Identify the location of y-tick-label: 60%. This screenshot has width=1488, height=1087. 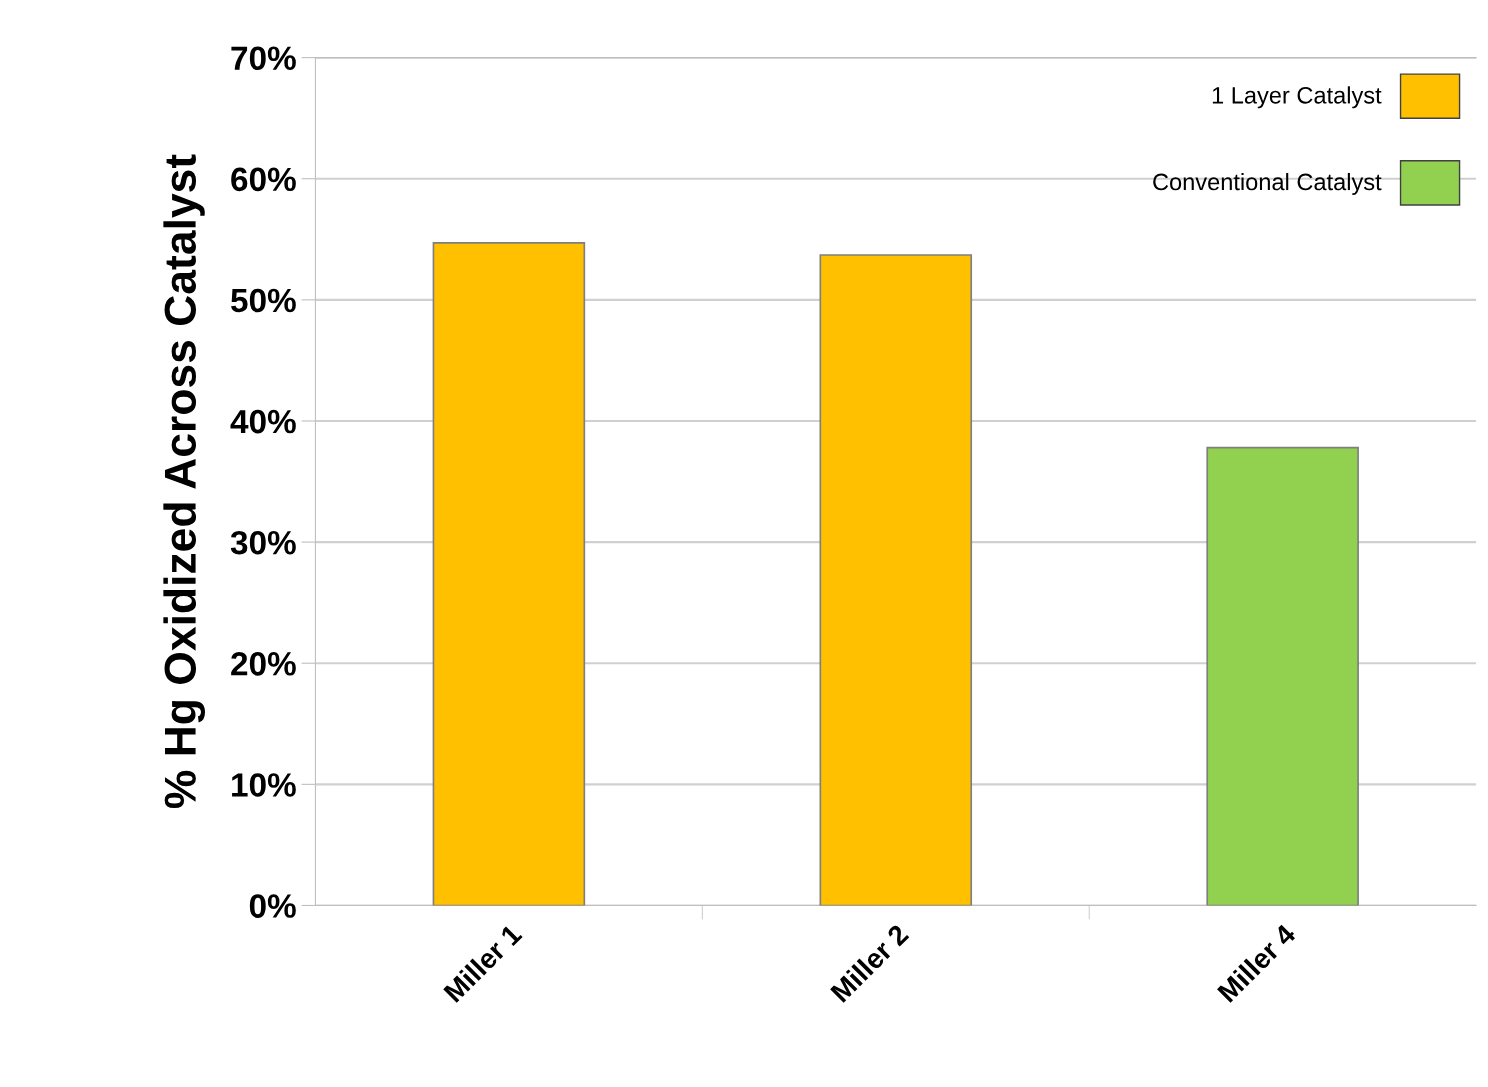
(263, 179).